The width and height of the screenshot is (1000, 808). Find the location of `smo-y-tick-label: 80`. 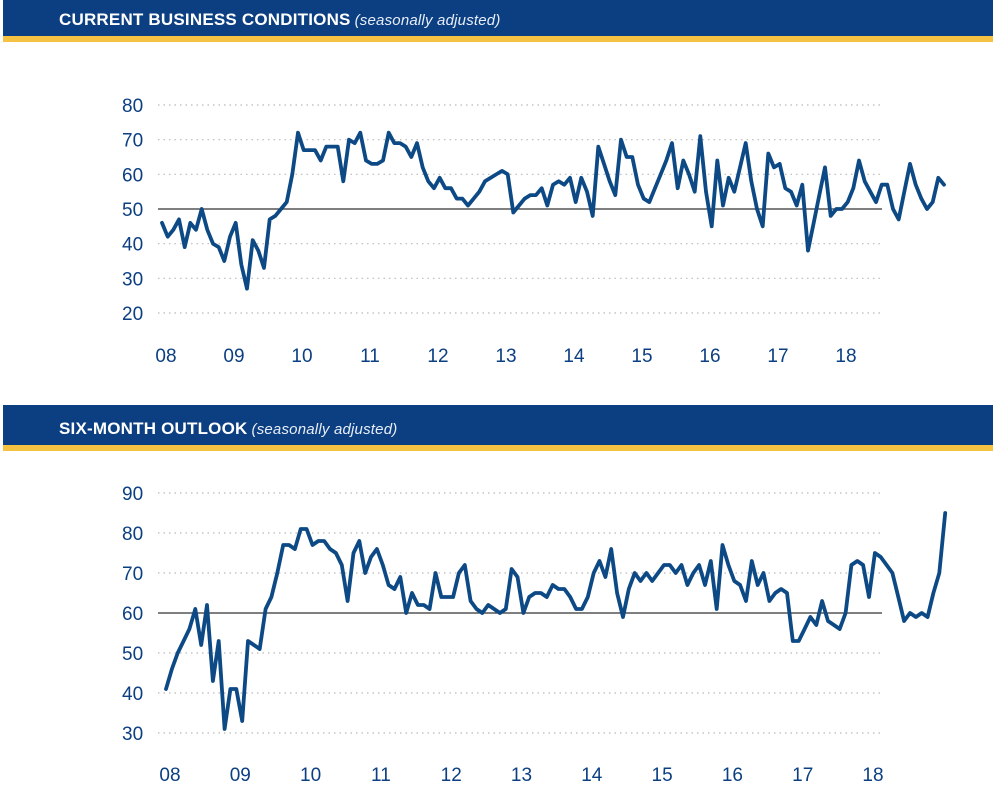

smo-y-tick-label: 80 is located at coordinates (132, 534).